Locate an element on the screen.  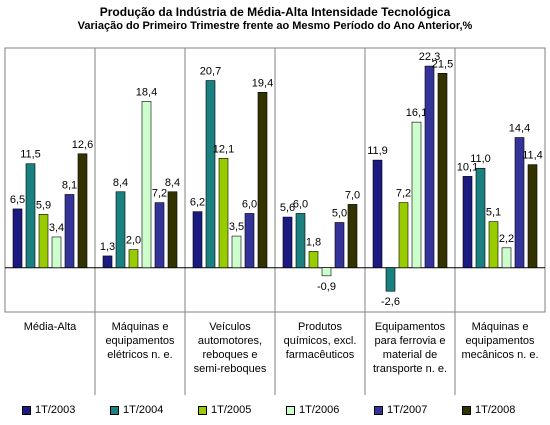
value-label: 5,1 is located at coordinates (493, 213).